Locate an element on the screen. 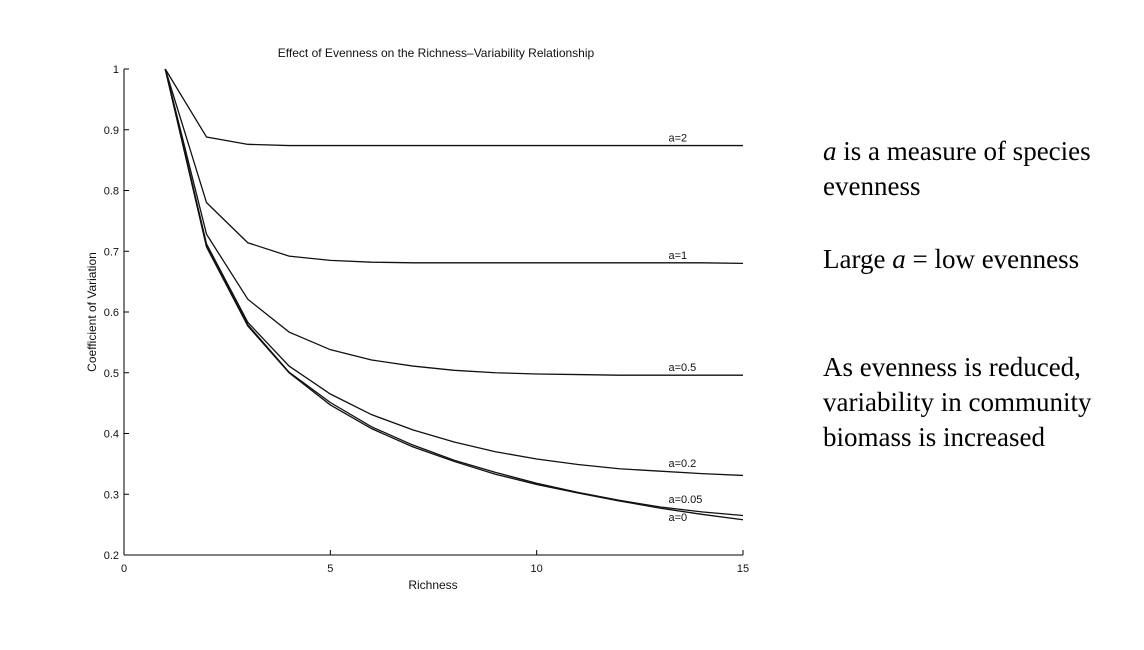 Image resolution: width=1144 pixels, height=650 pixels. y-tick-label: 0.8 is located at coordinates (111, 192).